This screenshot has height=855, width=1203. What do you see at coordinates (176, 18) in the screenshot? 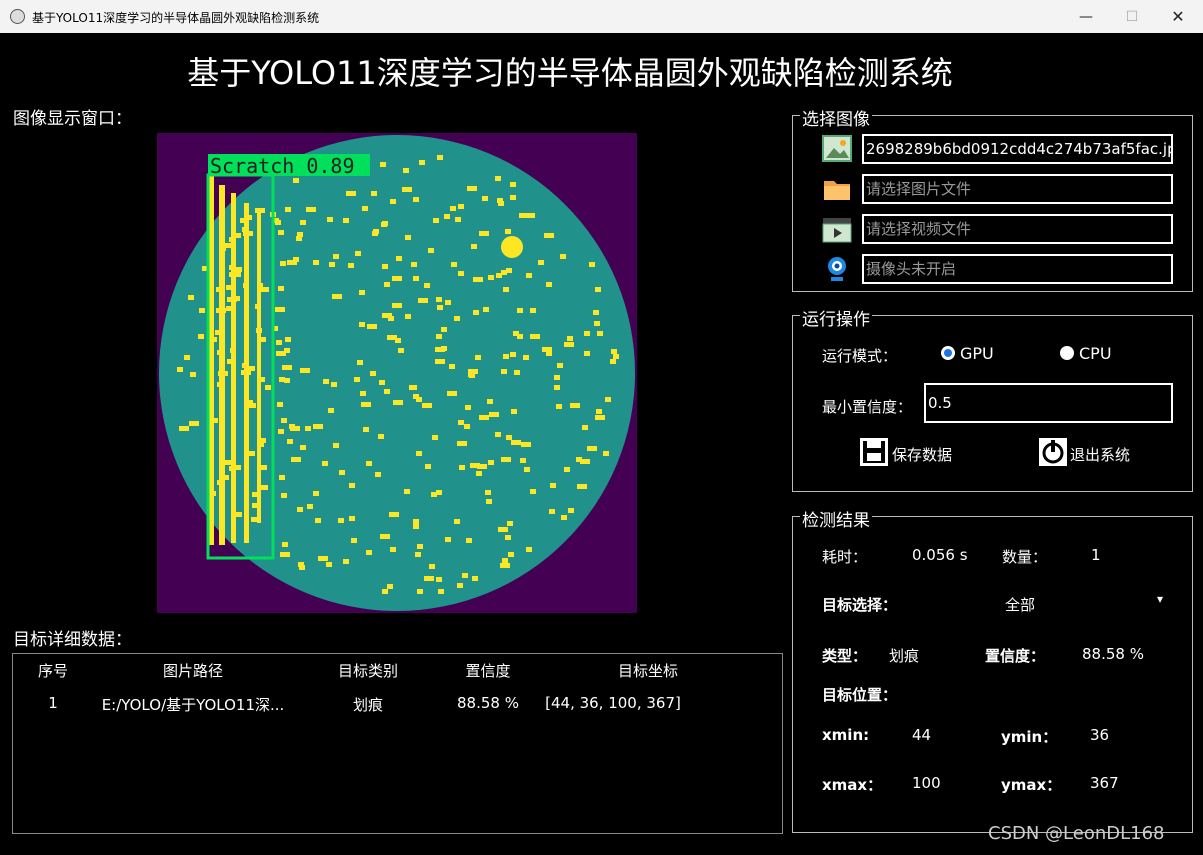
I see `window-title: 基于YOLO11深度学习的半导体晶圆外观缺陷检测系统` at bounding box center [176, 18].